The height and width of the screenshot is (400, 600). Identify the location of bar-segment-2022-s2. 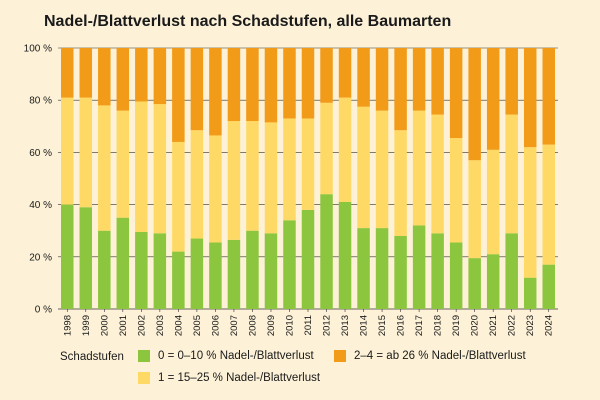
(511, 81).